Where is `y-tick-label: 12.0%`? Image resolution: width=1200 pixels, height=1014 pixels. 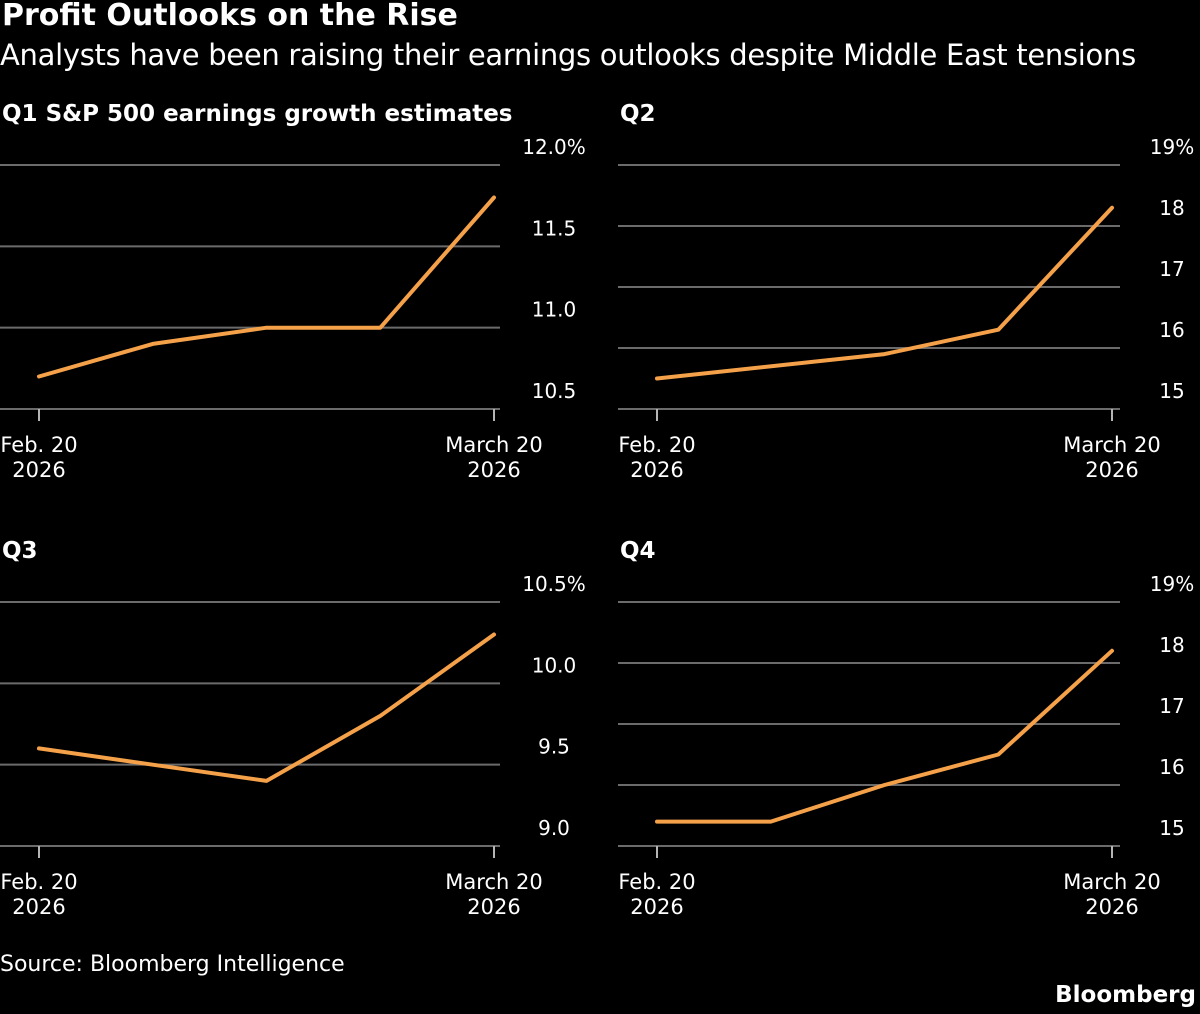 y-tick-label: 12.0% is located at coordinates (554, 147).